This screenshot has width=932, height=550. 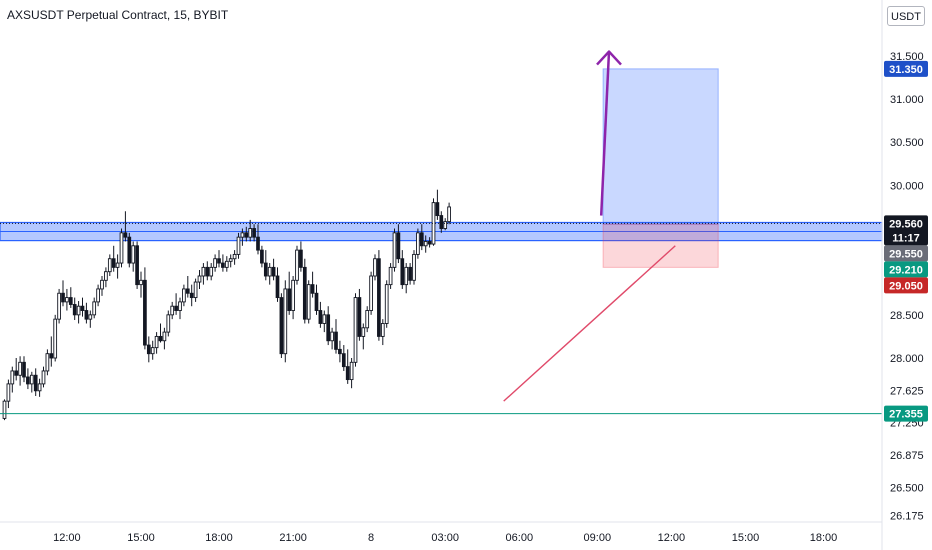 I want to click on time-tick-label: 18:00, so click(x=219, y=538).